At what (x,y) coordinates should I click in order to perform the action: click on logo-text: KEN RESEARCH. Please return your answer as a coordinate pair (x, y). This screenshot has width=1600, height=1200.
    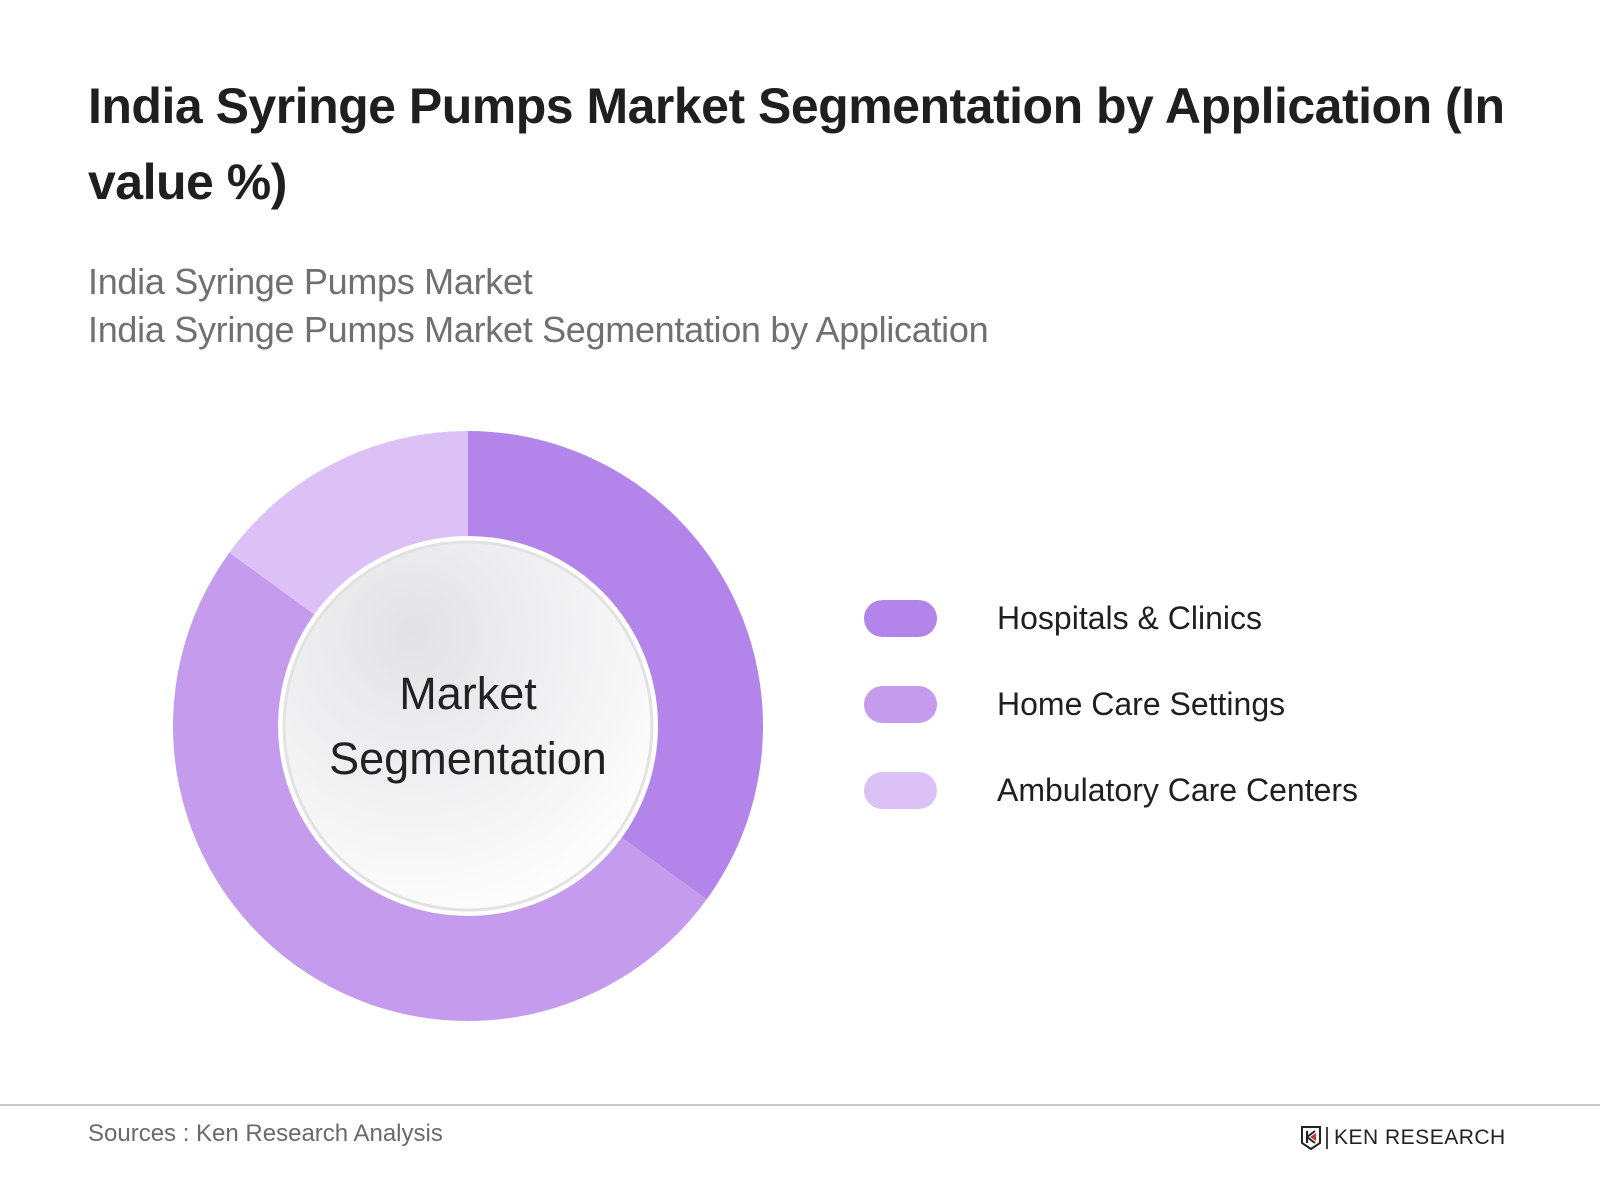
    Looking at the image, I should click on (1420, 1137).